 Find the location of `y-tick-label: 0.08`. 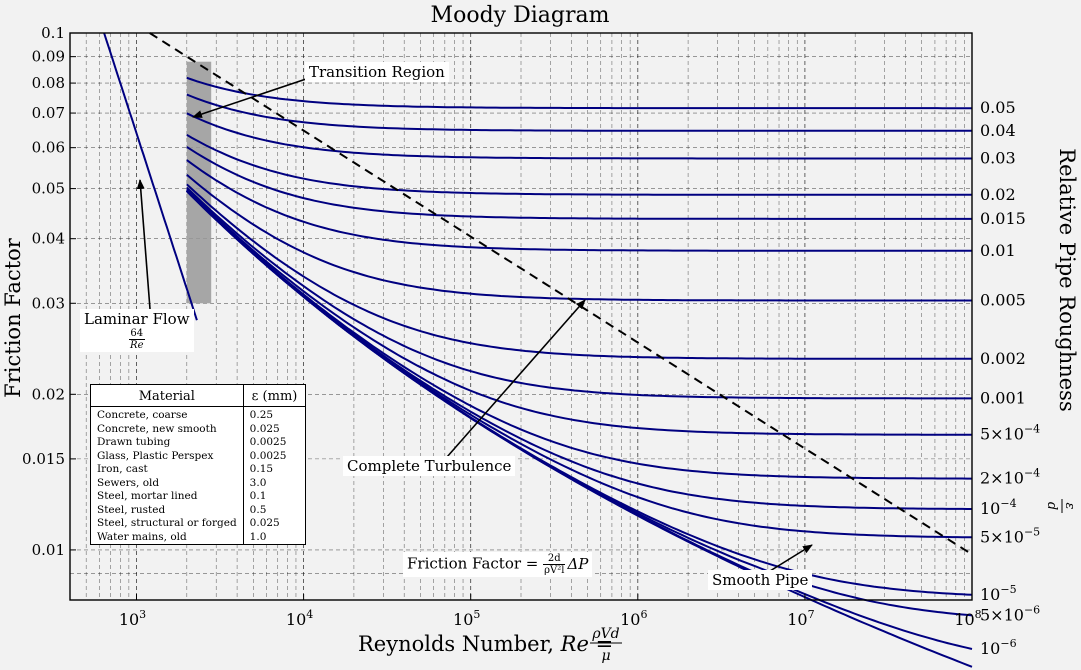

y-tick-label: 0.08 is located at coordinates (48, 83).